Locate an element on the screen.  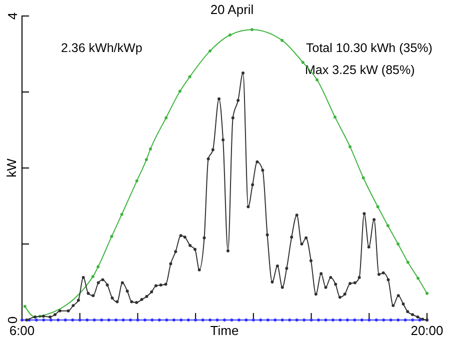
x-tick-label: 6:00 is located at coordinates (22, 330).